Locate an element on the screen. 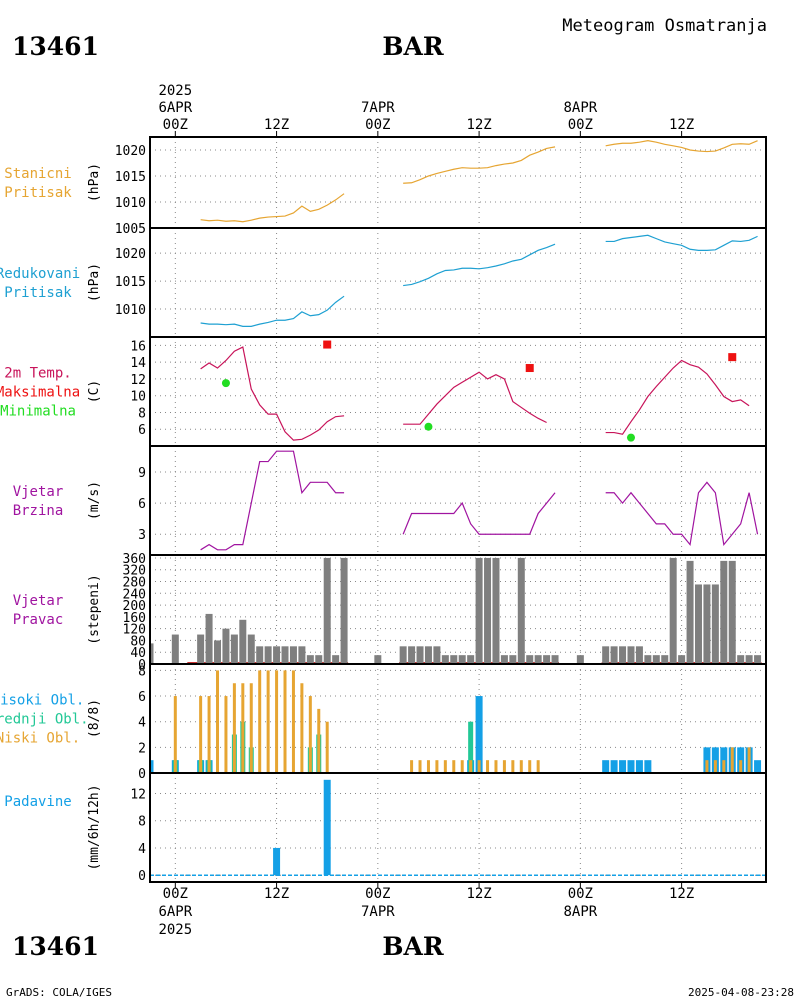 The image size is (800, 1000). reduced_pressure-line is located at coordinates (479, 265).